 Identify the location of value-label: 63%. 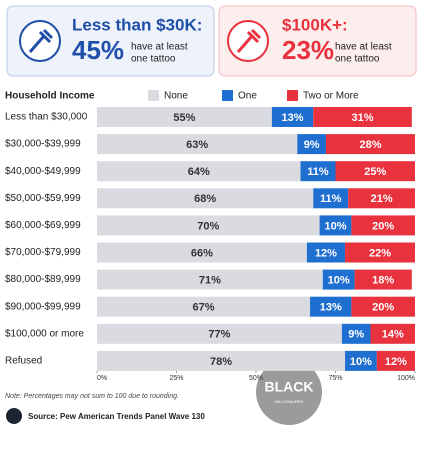
(197, 145).